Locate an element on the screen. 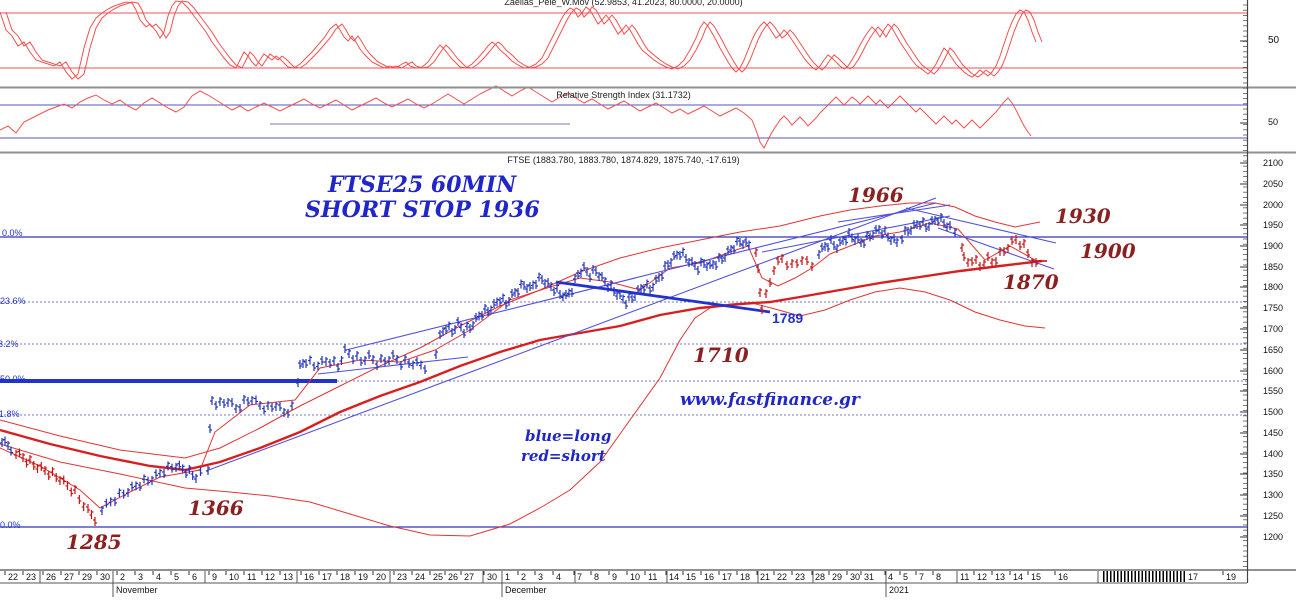 This screenshot has width=1296, height=603. month-label: December is located at coordinates (526, 590).